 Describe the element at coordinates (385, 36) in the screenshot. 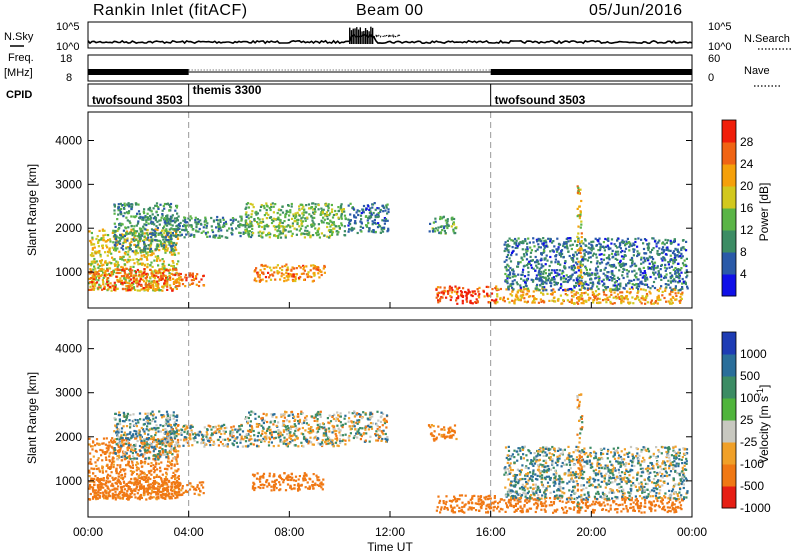

I see `noise-search-trace` at that location.